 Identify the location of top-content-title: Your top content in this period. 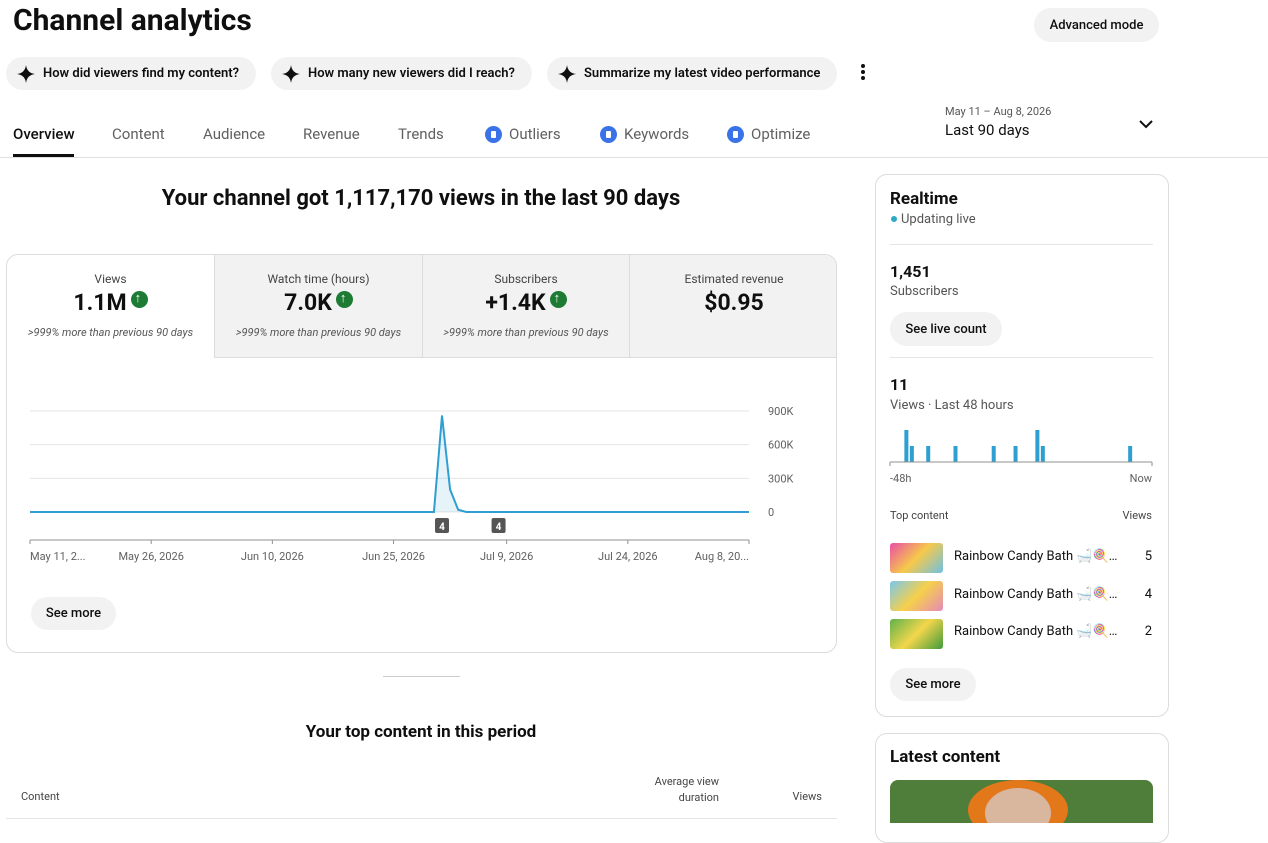
(421, 732).